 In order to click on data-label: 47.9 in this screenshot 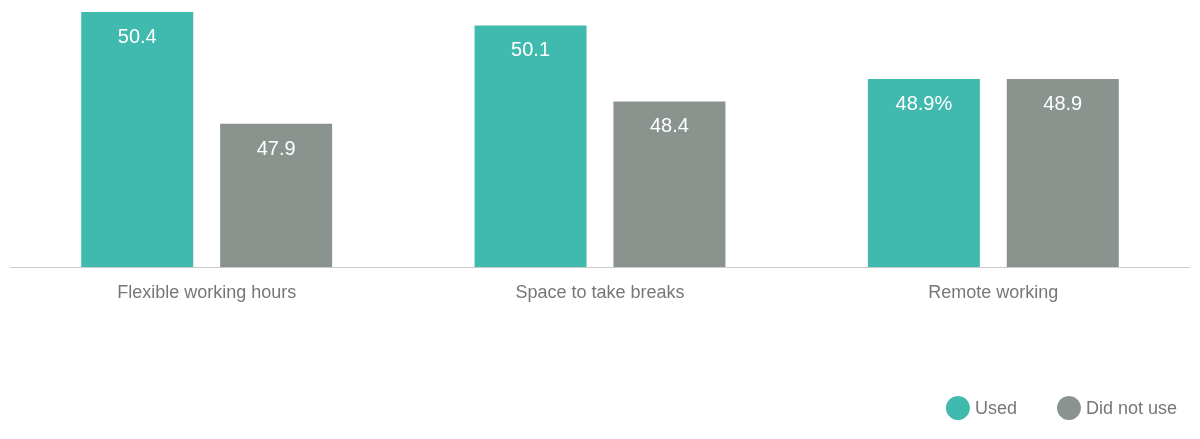, I will do `click(276, 147)`.